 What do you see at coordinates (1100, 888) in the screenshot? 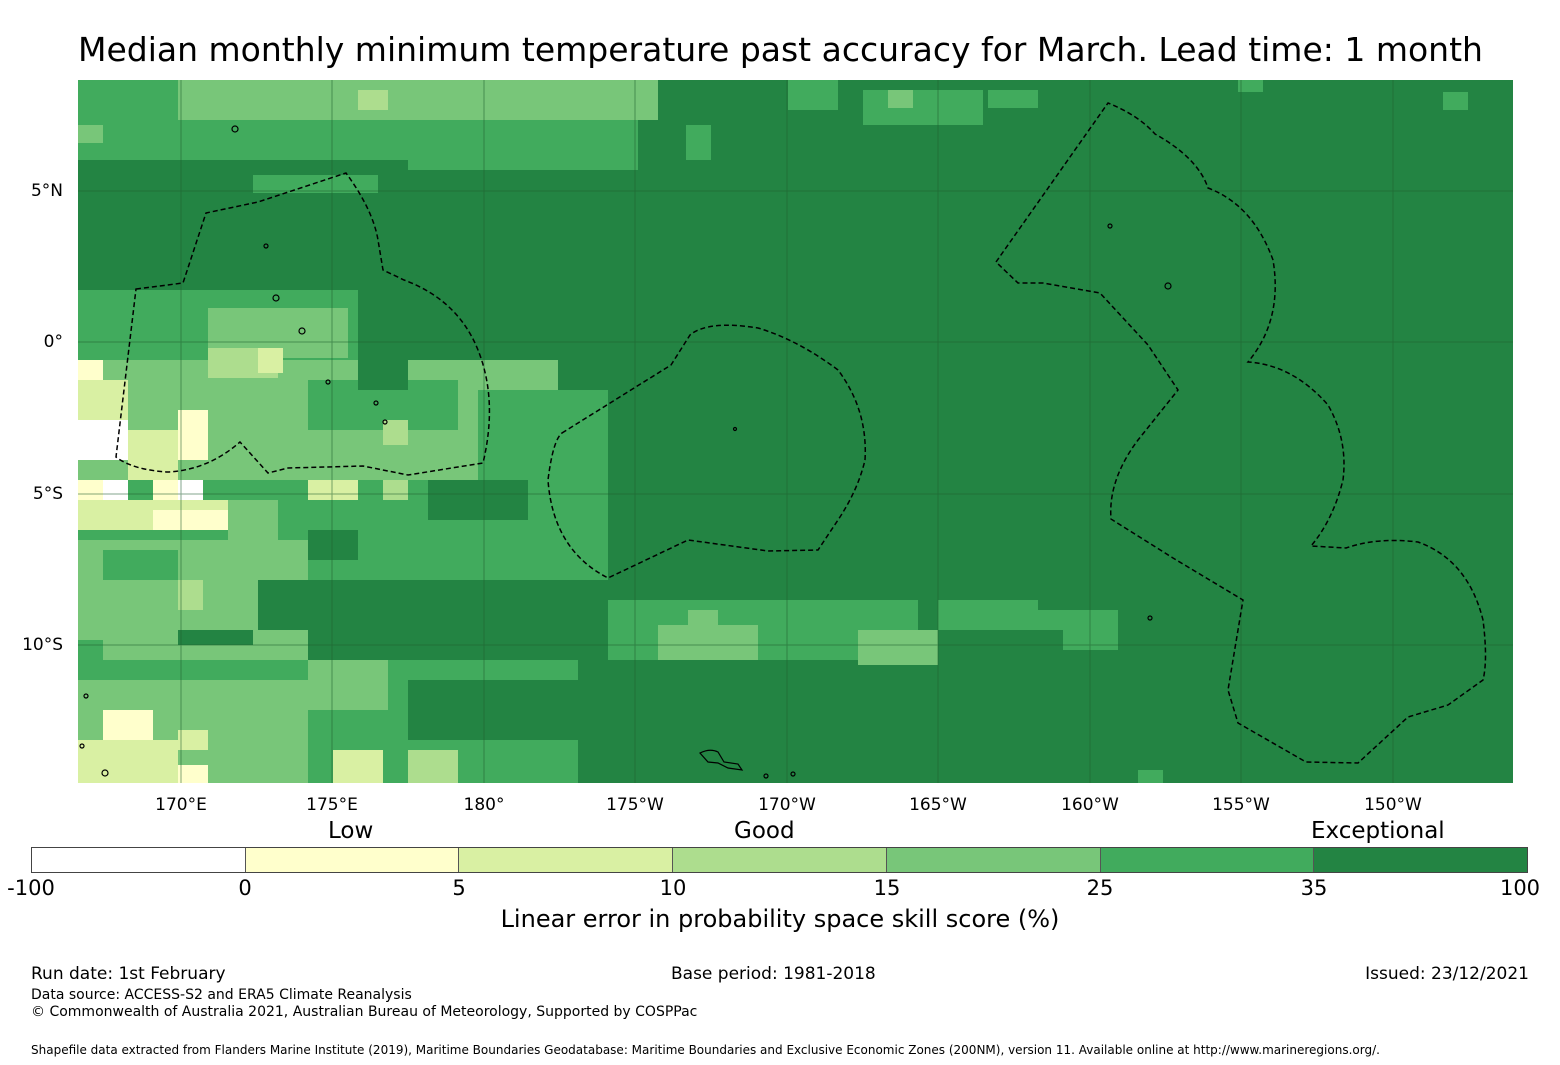
I see `colorbar-tick: 25` at bounding box center [1100, 888].